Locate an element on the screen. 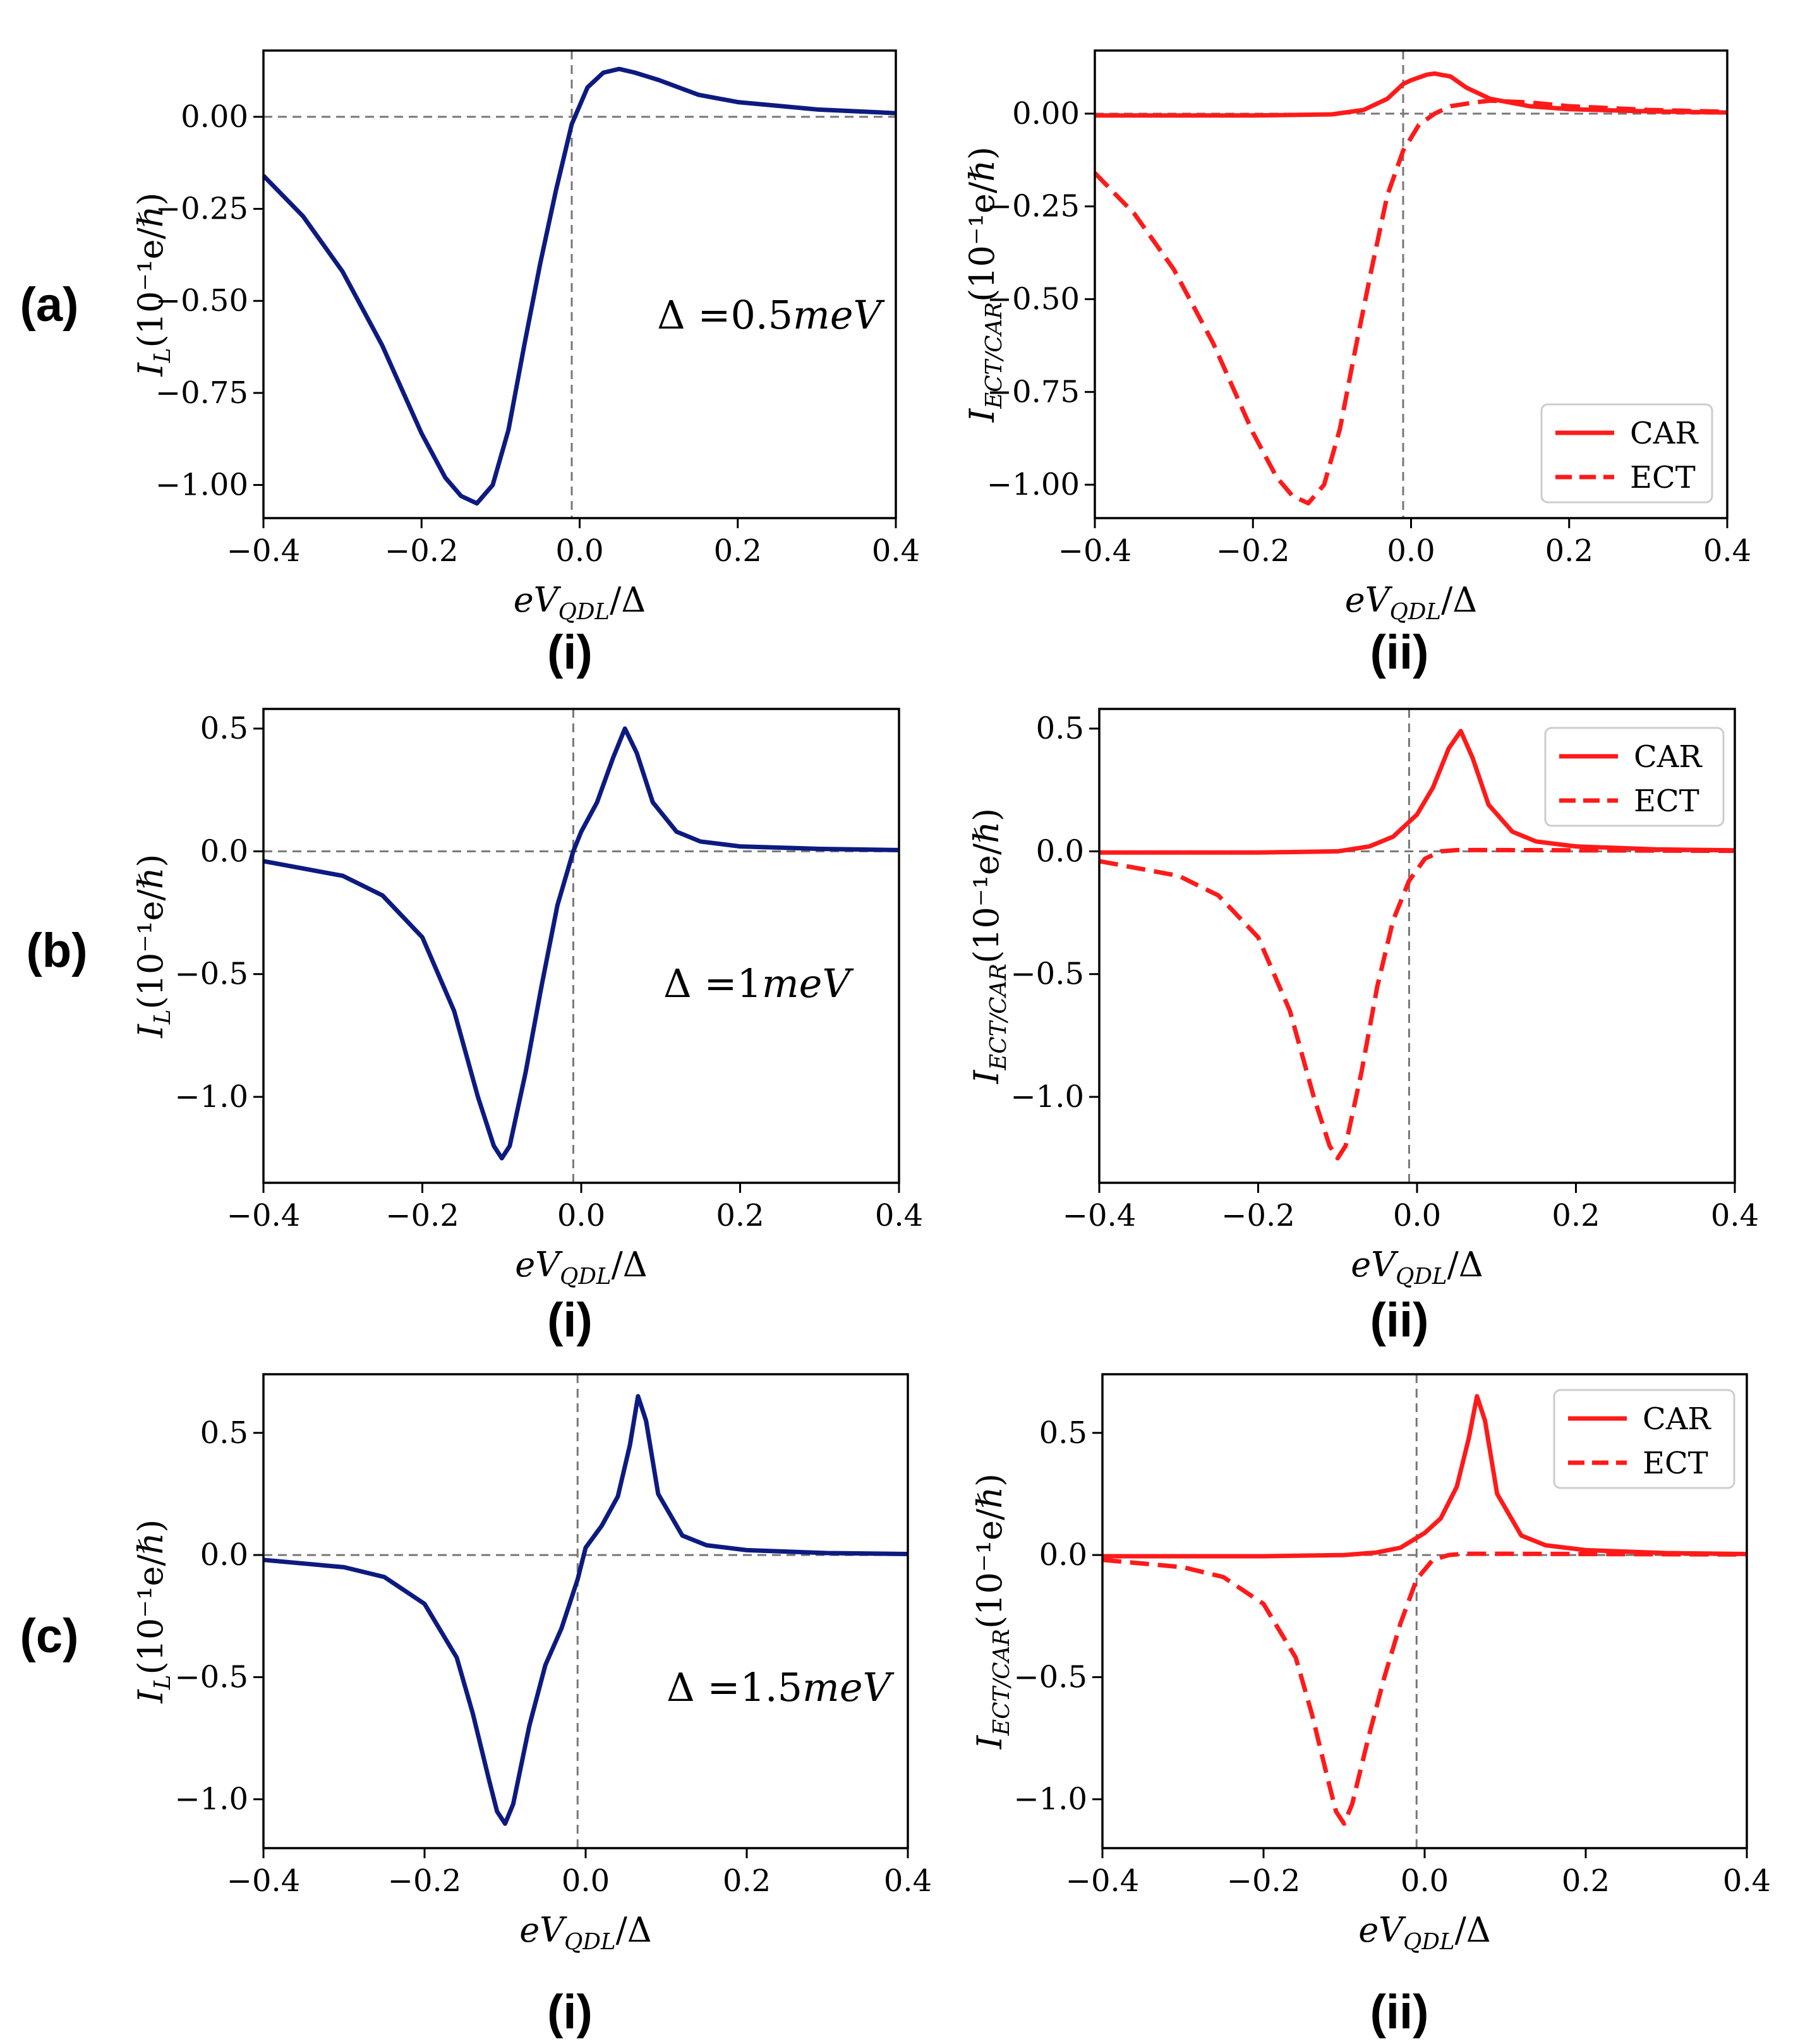 Image resolution: width=1798 pixels, height=2044 pixels. x-tick-label-a-ii: −0.2 is located at coordinates (1253, 551).